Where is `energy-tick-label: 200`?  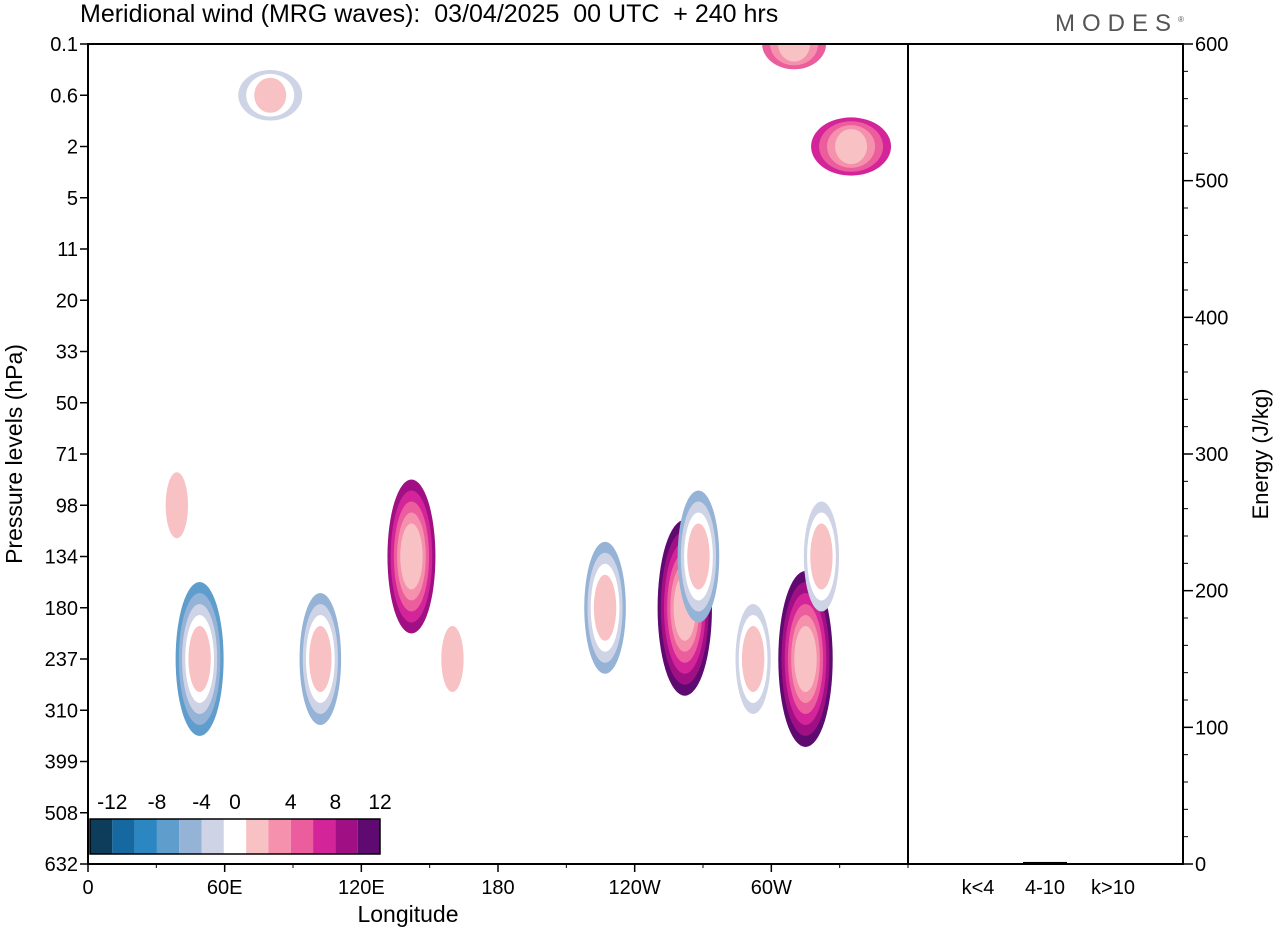 energy-tick-label: 200 is located at coordinates (1211, 592).